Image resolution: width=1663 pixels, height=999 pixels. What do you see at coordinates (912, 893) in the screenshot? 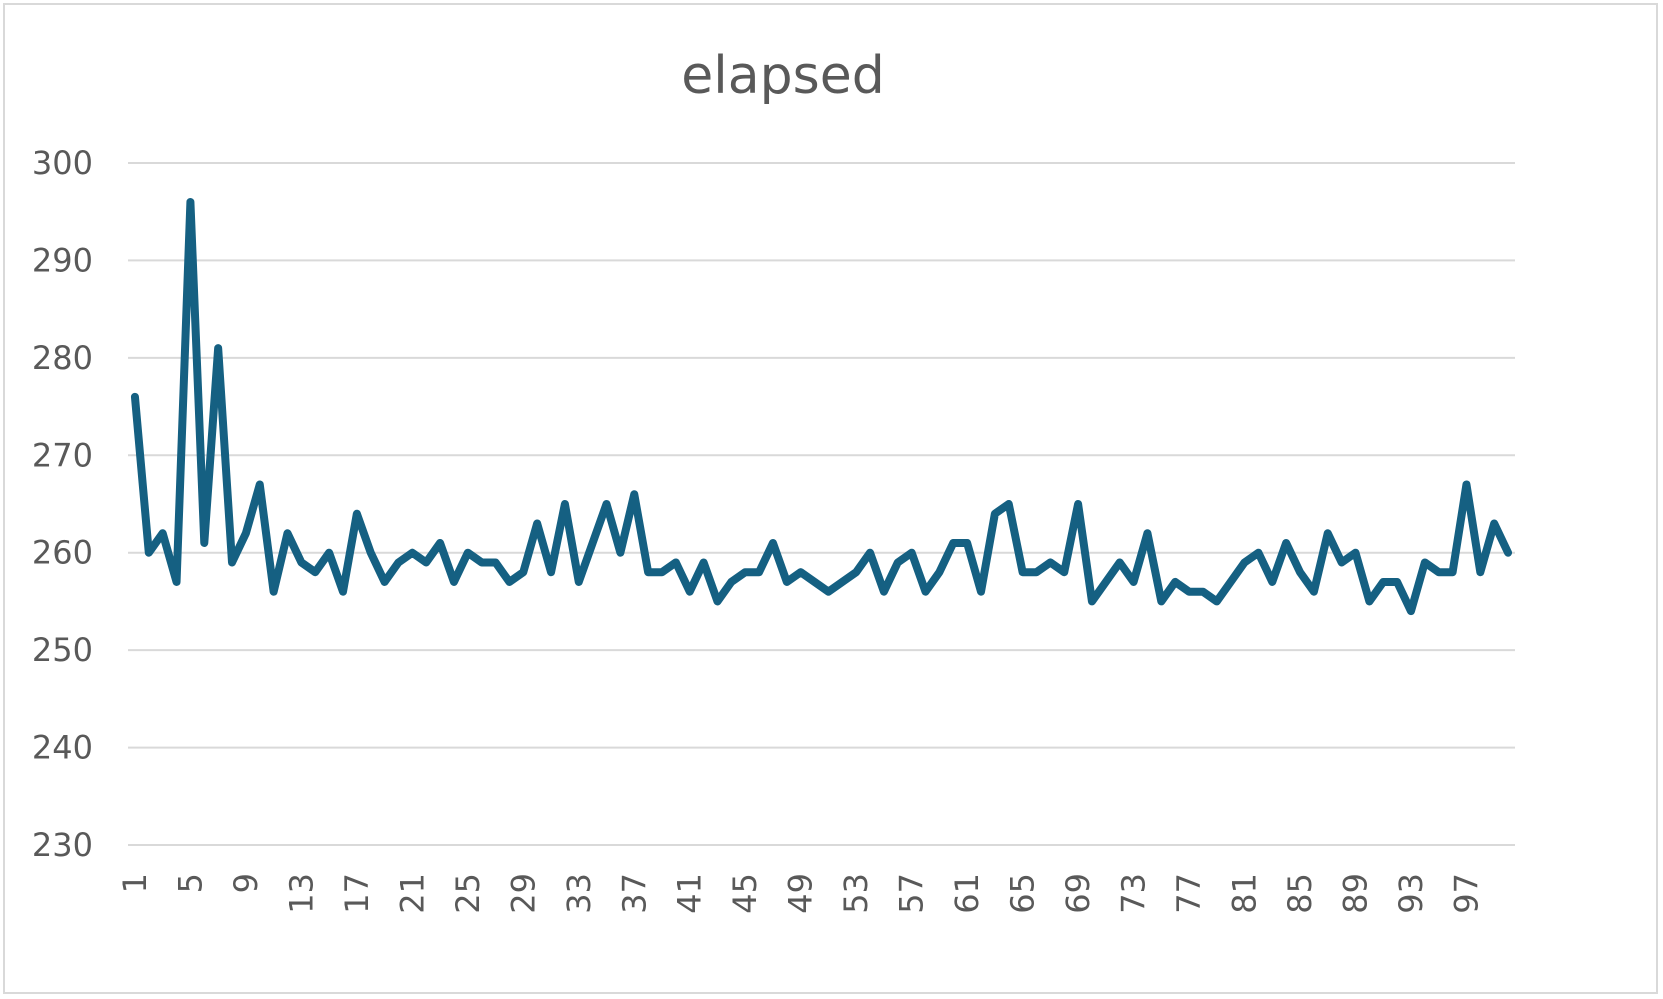
I see `x-tick-label: 57` at bounding box center [912, 893].